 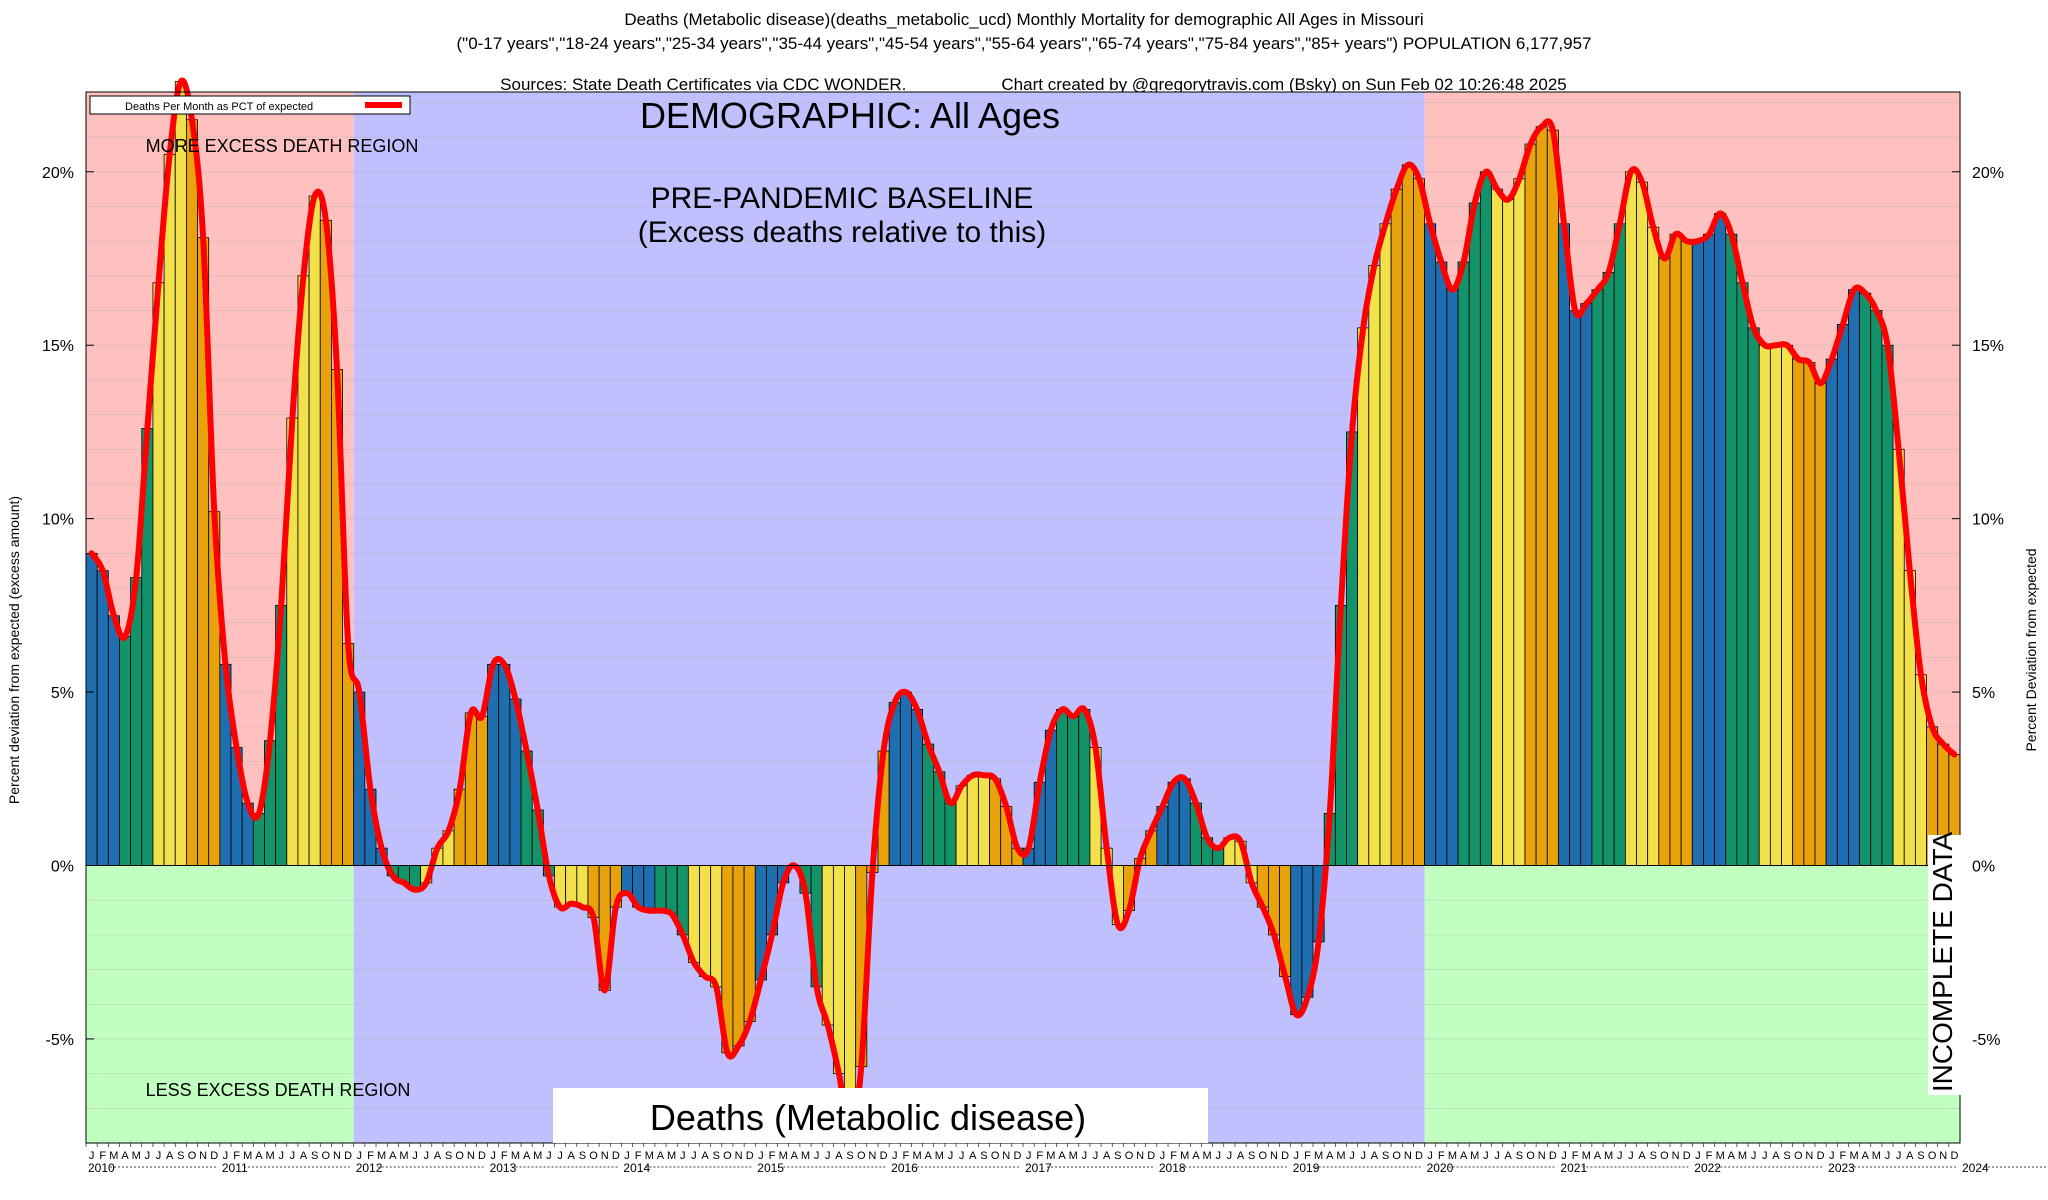 What do you see at coordinates (1988, 346) in the screenshot?
I see `y-tick-label-right: 15%` at bounding box center [1988, 346].